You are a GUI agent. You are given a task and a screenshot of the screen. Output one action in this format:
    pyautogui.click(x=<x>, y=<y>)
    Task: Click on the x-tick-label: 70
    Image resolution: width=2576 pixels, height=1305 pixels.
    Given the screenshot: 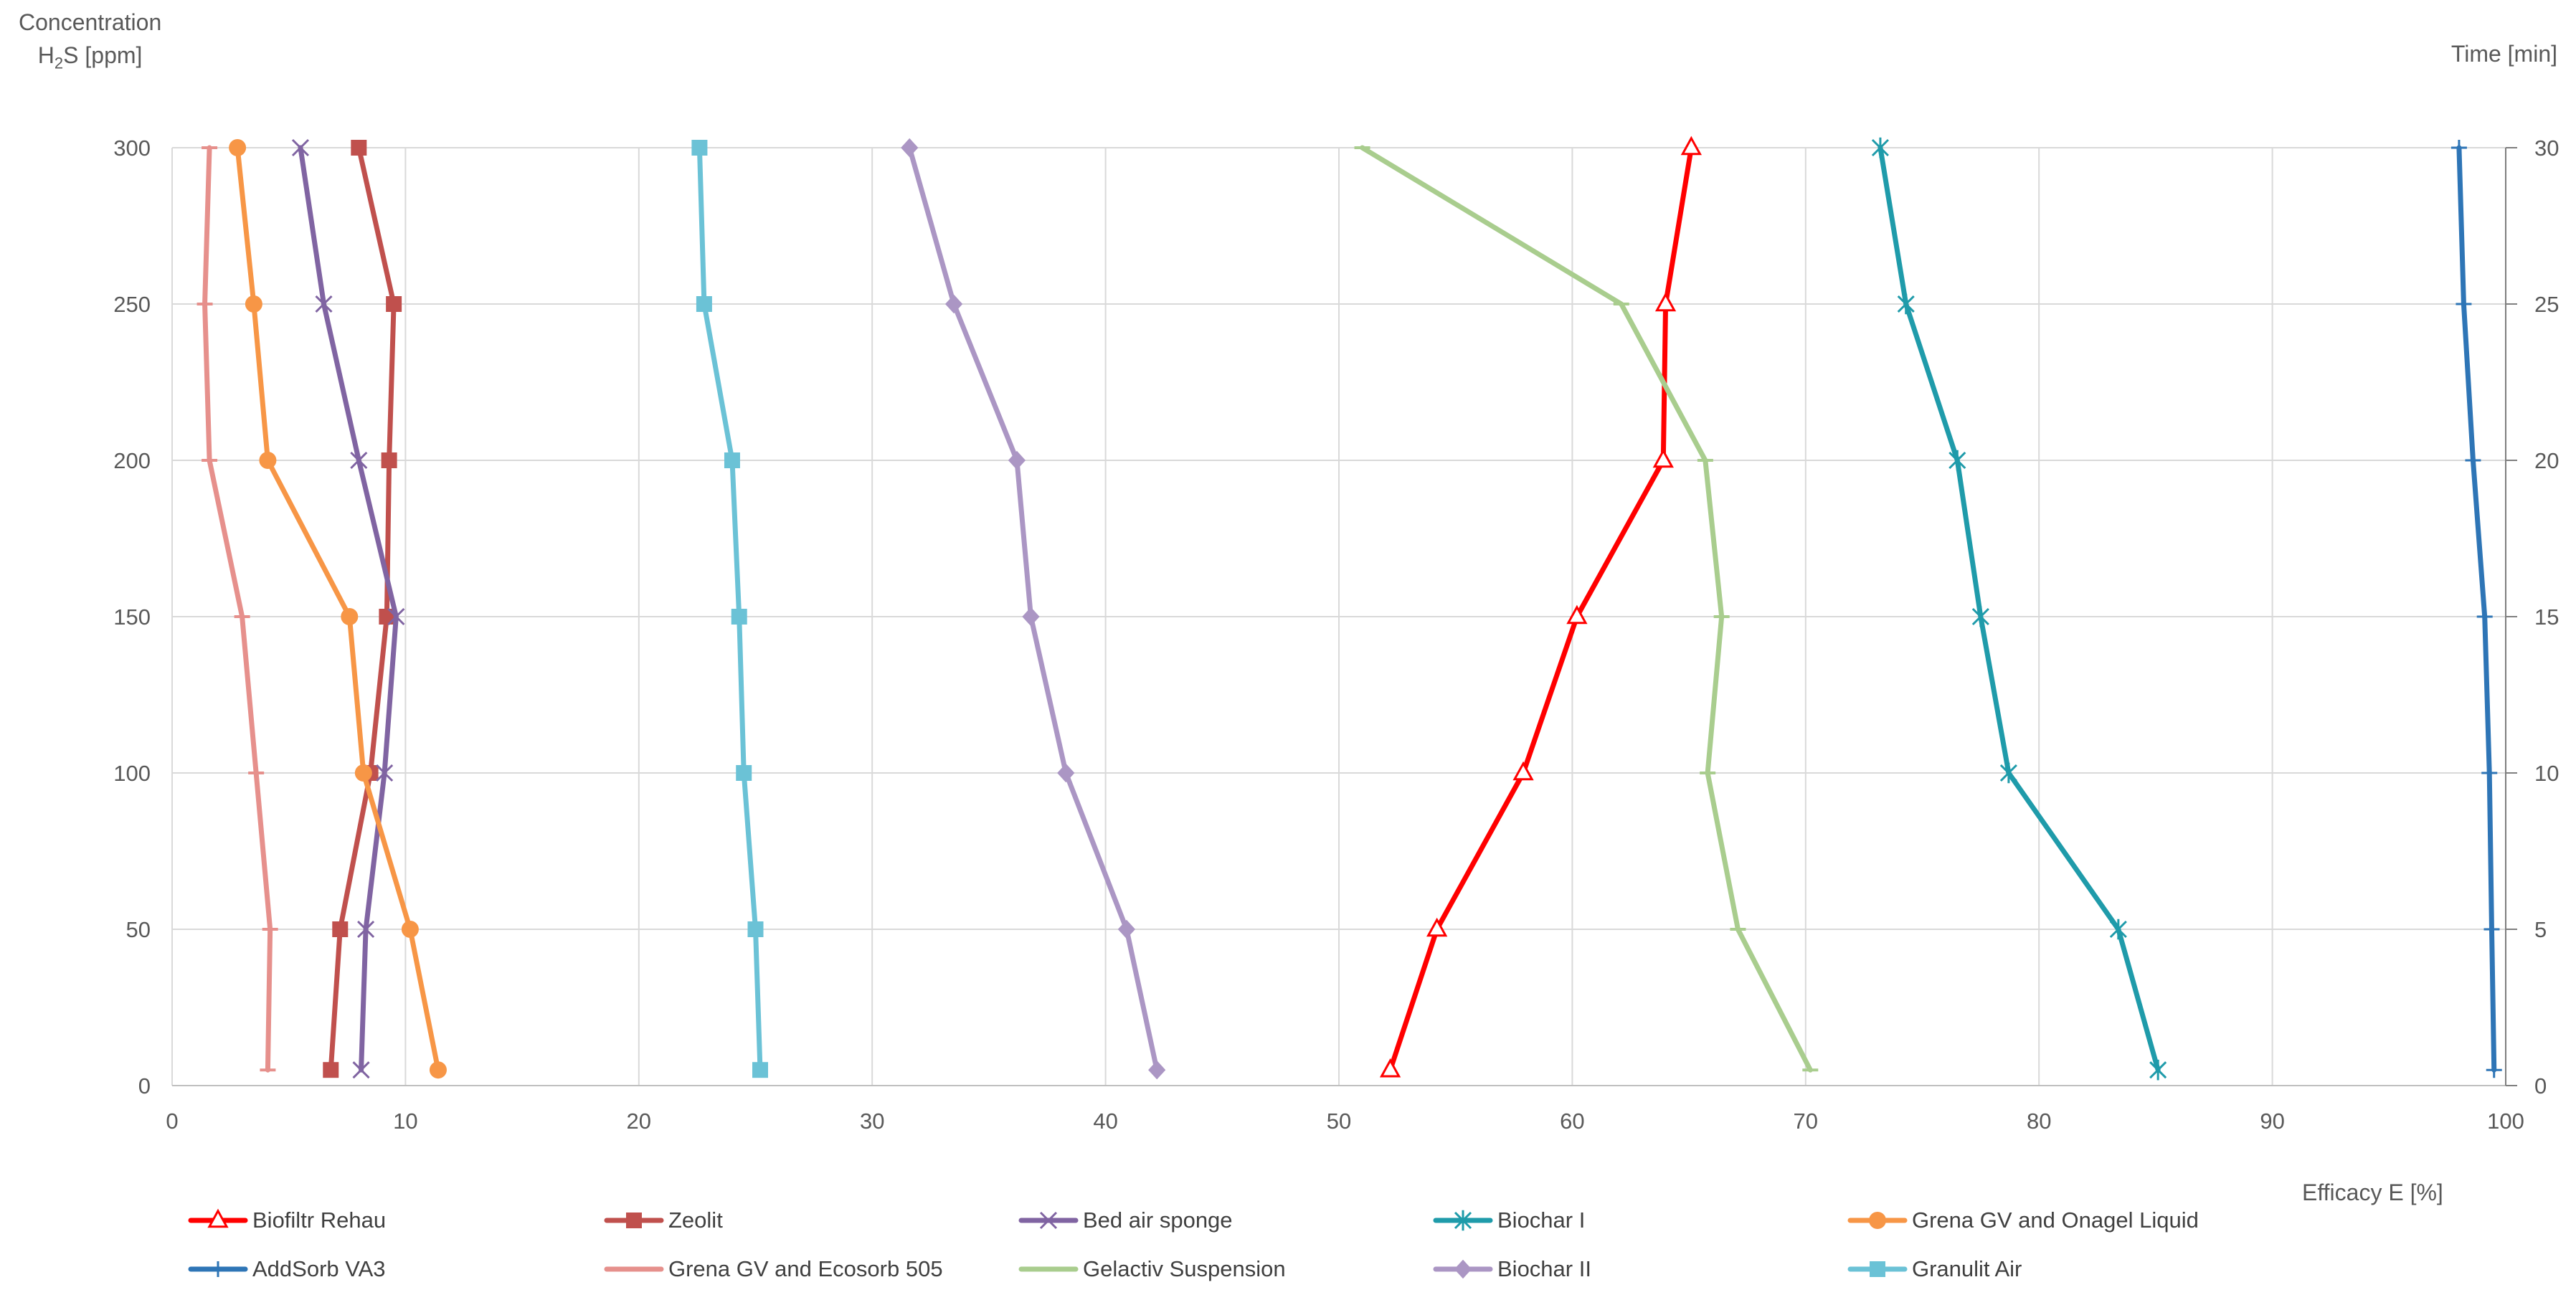 What is the action you would take?
    pyautogui.click(x=1806, y=1121)
    